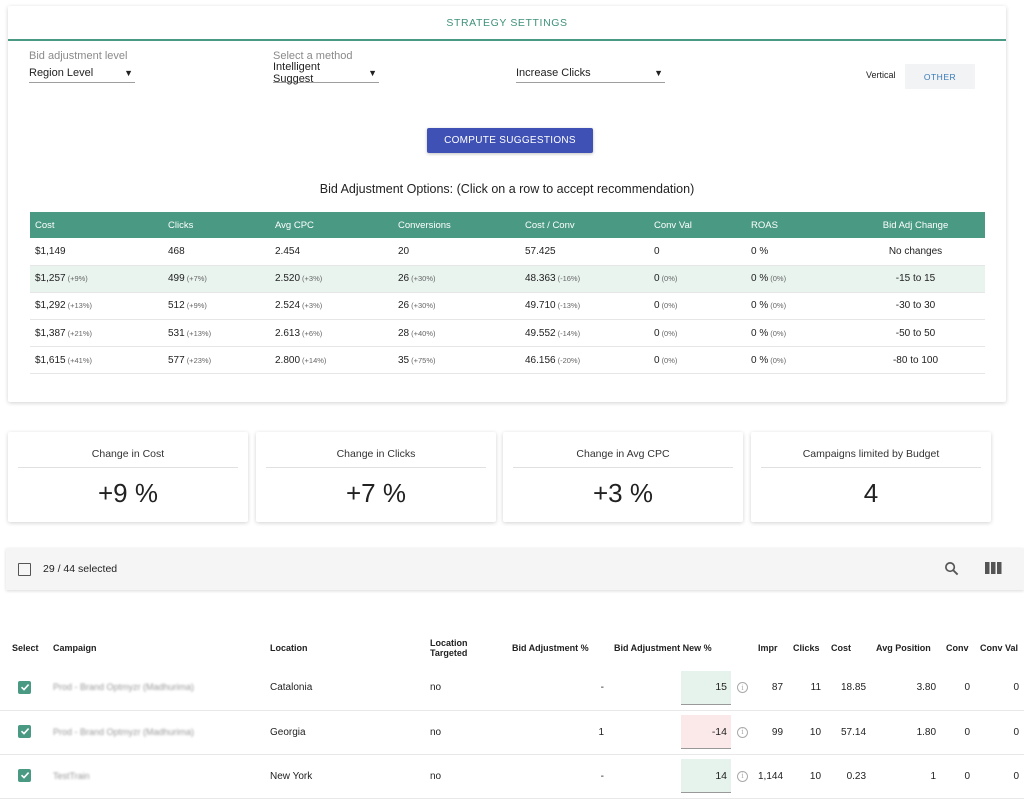  I want to click on options-header-avg-cpc: Avg CPC, so click(331, 225).